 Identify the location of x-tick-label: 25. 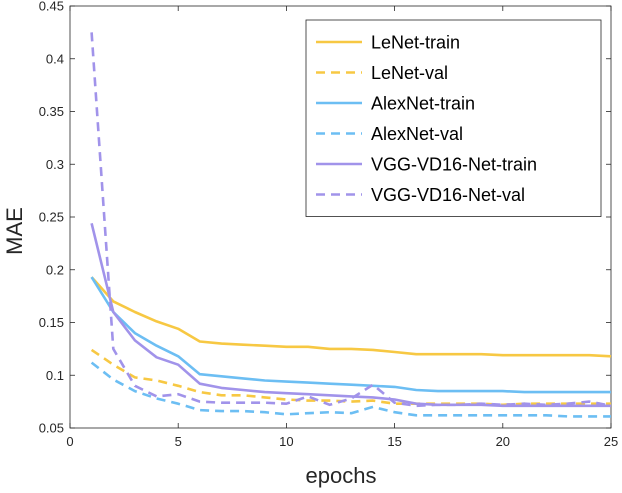
(611, 441).